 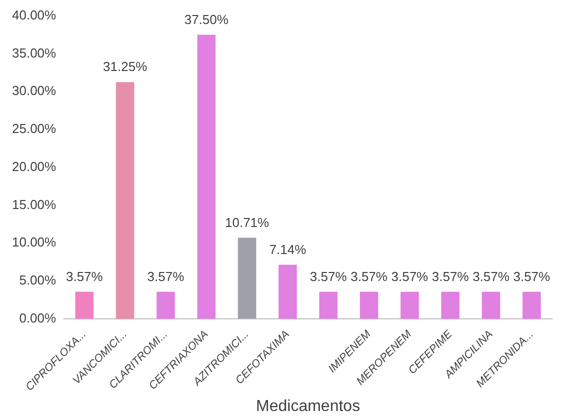 What do you see at coordinates (34, 242) in the screenshot?
I see `y-tick-label: 10.00%` at bounding box center [34, 242].